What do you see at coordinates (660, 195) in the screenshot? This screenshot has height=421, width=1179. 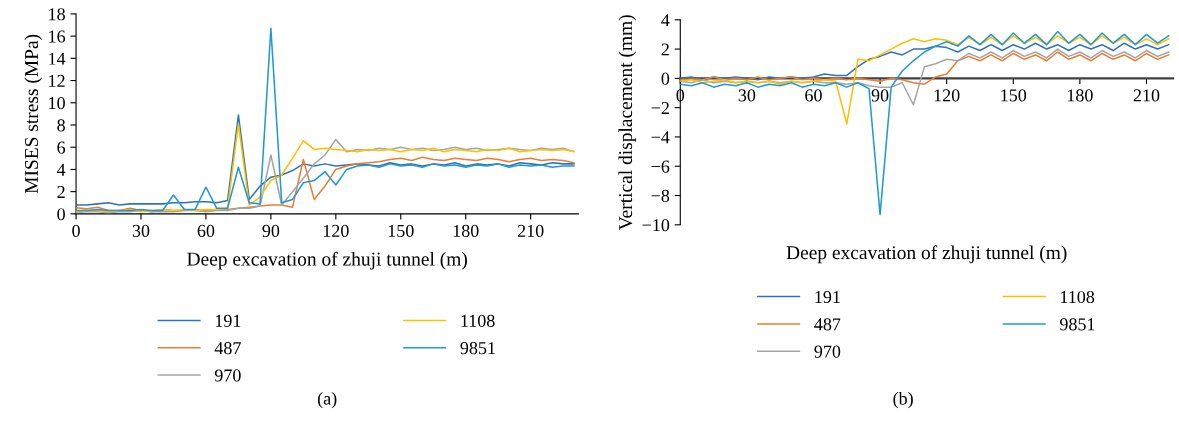 I see `y-tick-label: −8` at bounding box center [660, 195].